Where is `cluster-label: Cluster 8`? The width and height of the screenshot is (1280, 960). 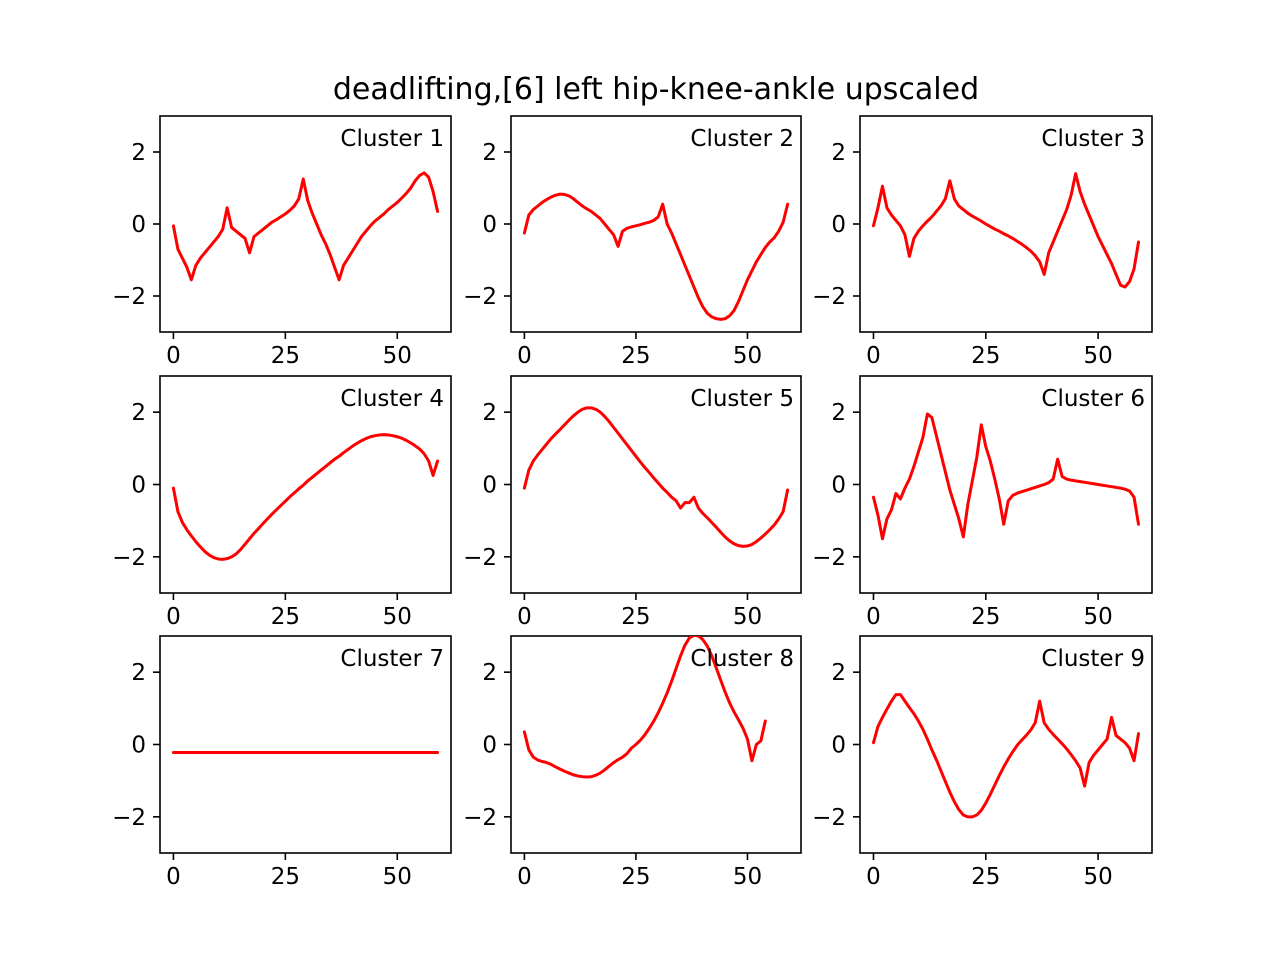 cluster-label: Cluster 8 is located at coordinates (742, 659).